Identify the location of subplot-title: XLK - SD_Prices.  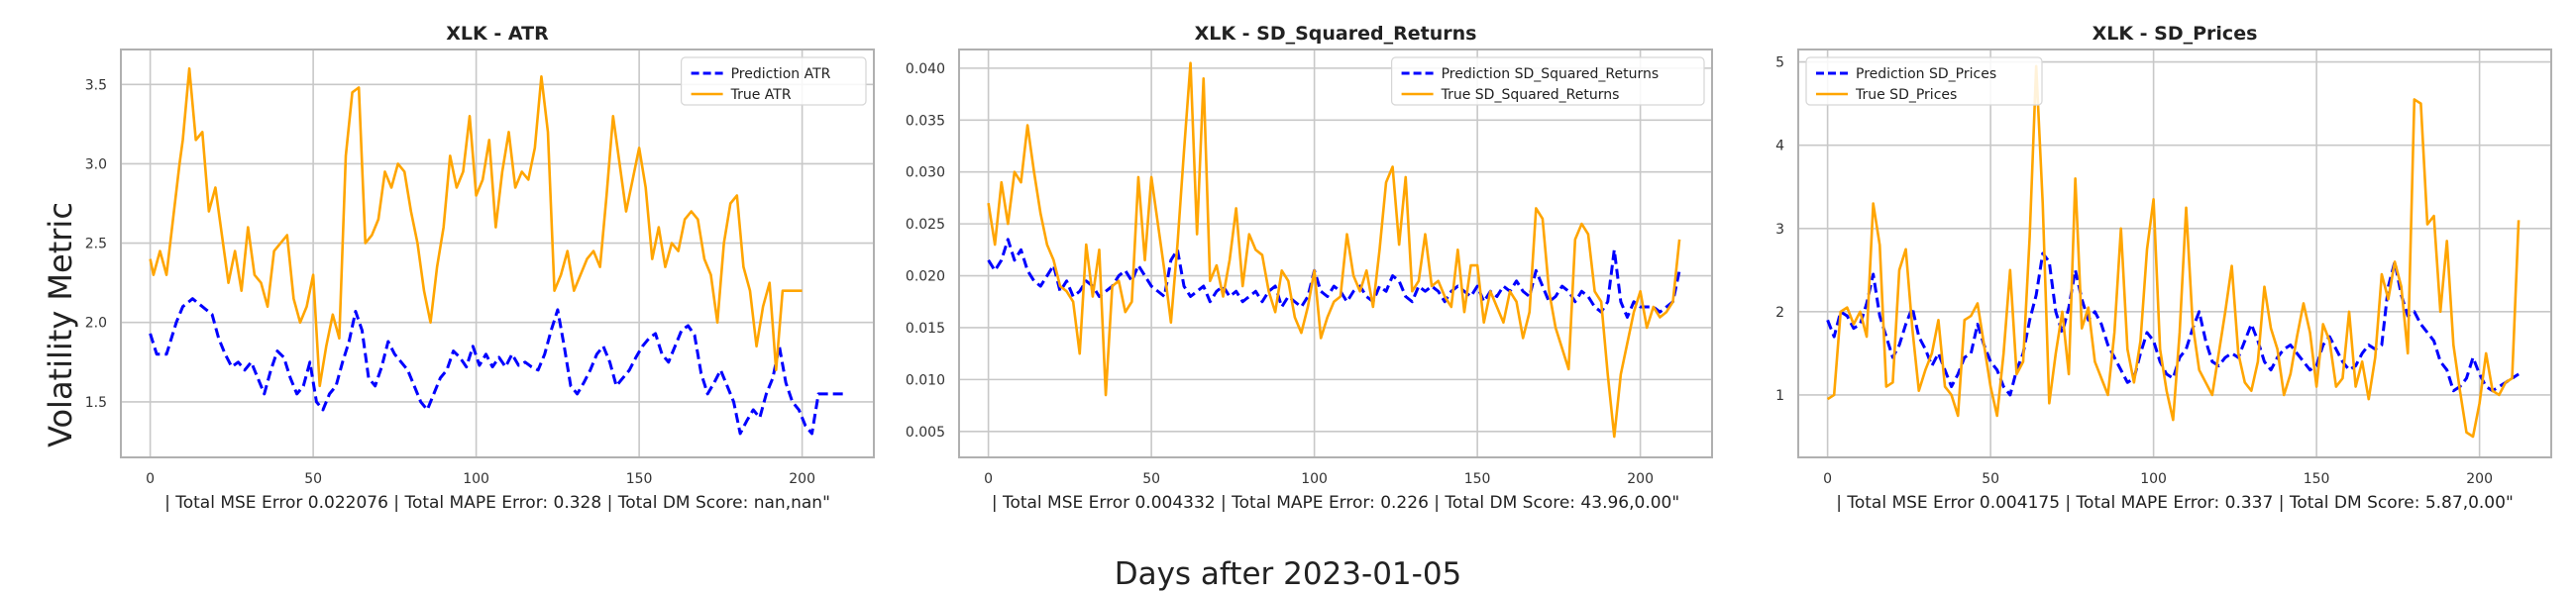
(2175, 34).